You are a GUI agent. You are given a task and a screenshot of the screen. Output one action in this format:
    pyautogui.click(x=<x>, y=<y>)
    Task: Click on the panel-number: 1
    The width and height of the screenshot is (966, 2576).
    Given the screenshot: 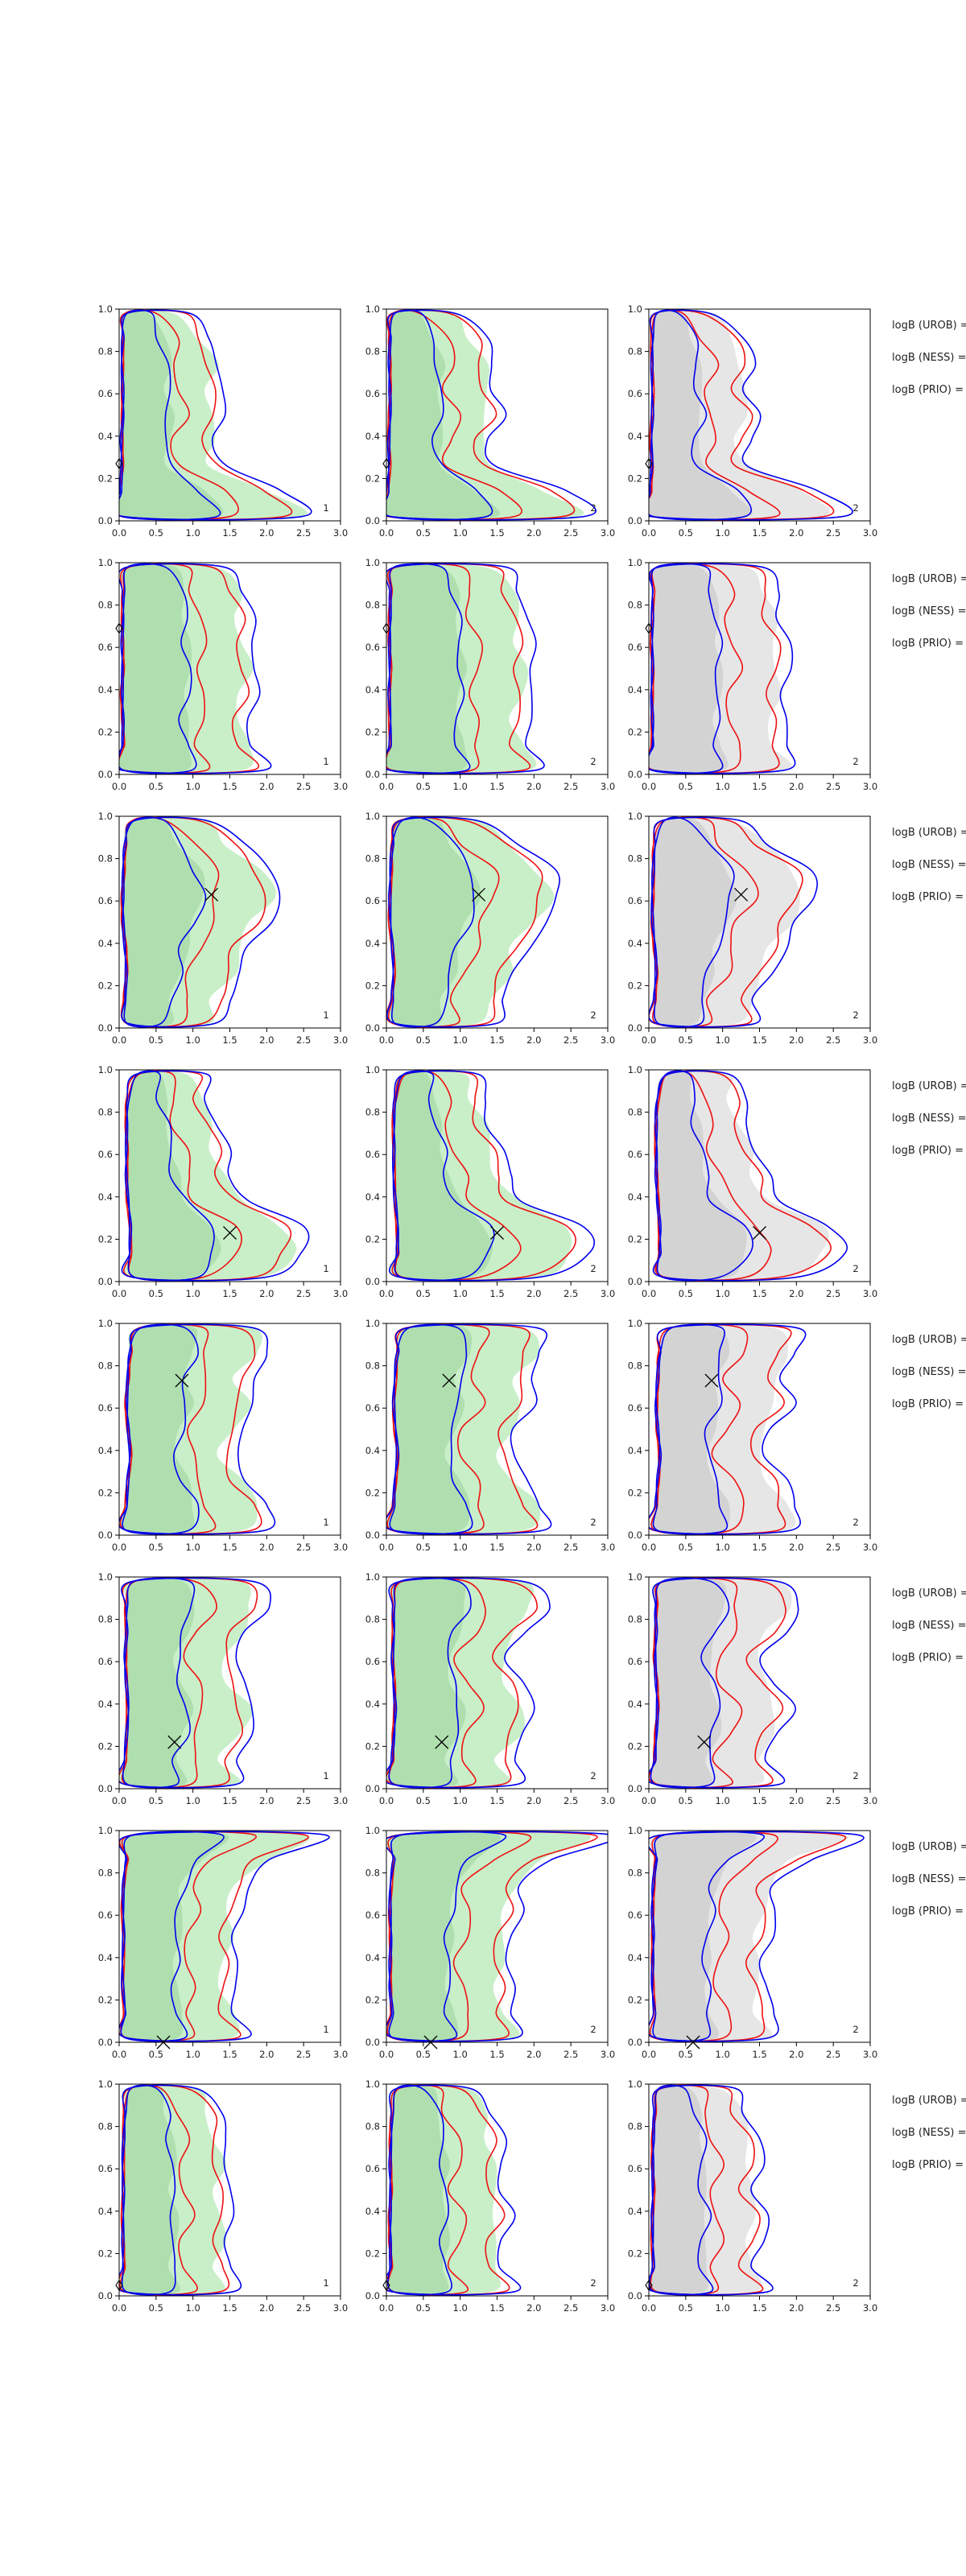 What is the action you would take?
    pyautogui.click(x=325, y=1268)
    